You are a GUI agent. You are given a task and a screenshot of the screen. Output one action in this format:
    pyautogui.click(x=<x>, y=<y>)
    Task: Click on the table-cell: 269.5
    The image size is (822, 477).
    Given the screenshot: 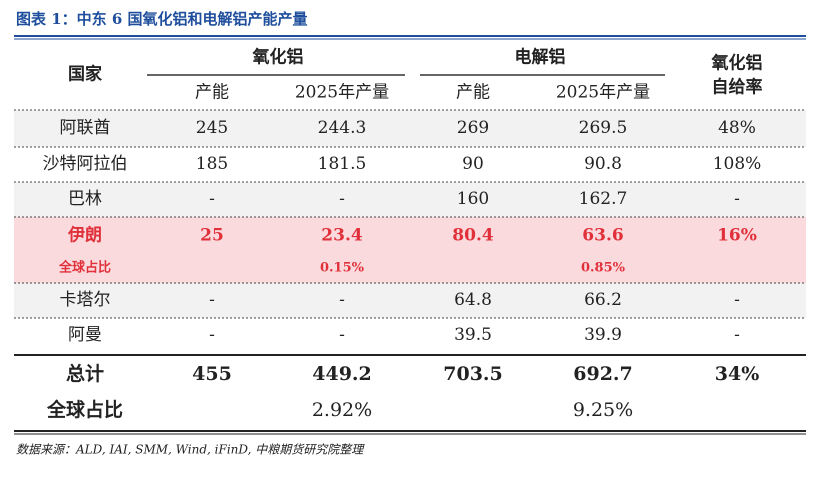 What is the action you would take?
    pyautogui.click(x=603, y=128)
    